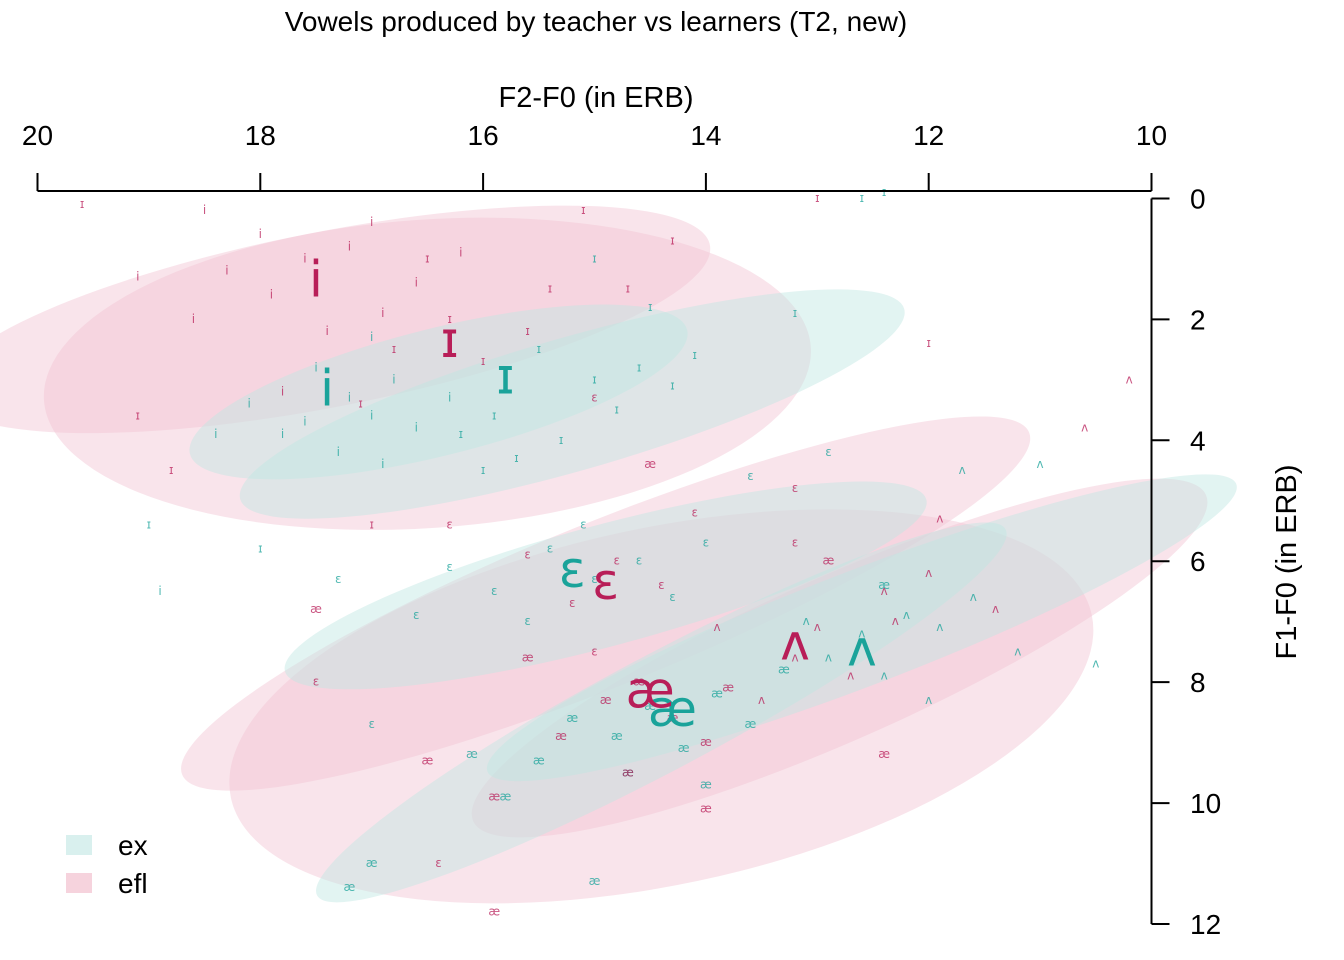 The height and width of the screenshot is (960, 1344). What do you see at coordinates (650, 691) in the screenshot?
I see `centroid-efl-æ: æ` at bounding box center [650, 691].